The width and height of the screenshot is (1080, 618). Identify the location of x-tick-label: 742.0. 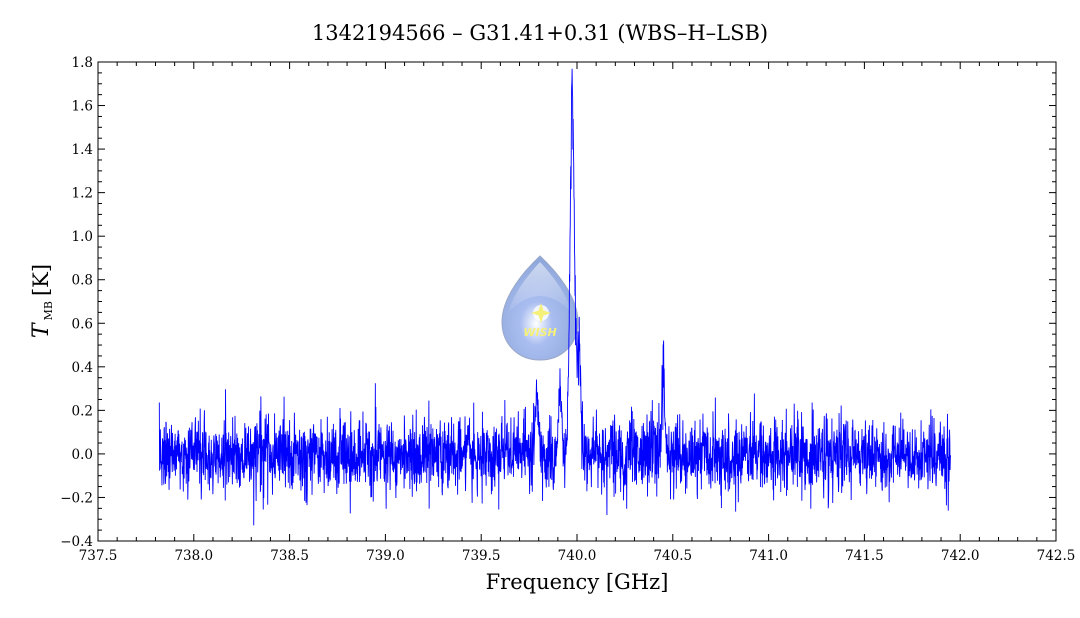
(960, 556).